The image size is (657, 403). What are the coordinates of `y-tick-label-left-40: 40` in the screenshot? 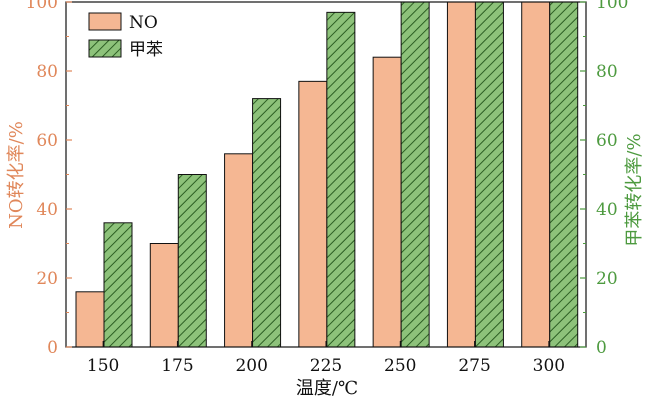 It's located at (47, 210).